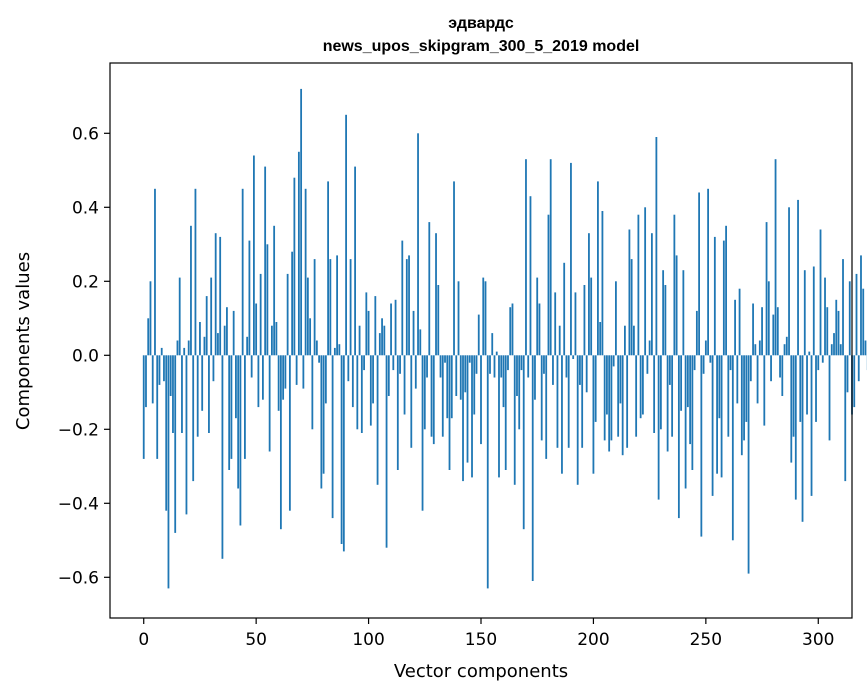  What do you see at coordinates (143, 640) in the screenshot?
I see `x-tick-label: 0` at bounding box center [143, 640].